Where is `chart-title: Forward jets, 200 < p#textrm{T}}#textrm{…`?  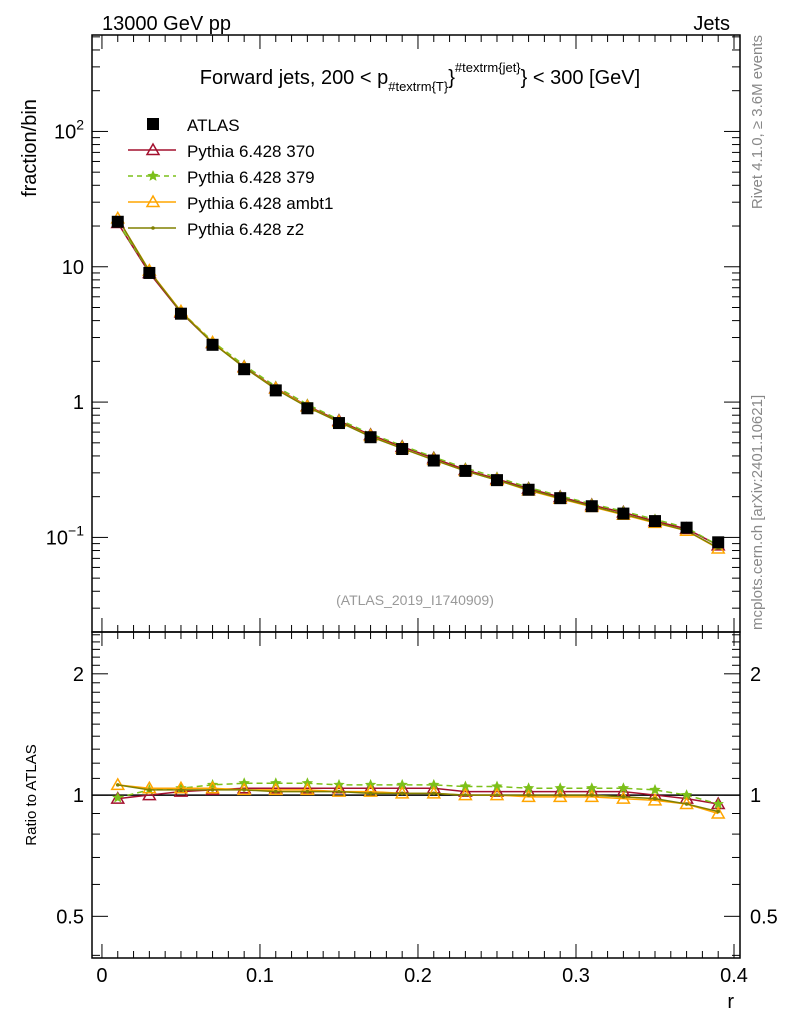
chart-title: Forward jets, 200 < p#textrm{T}}#textrm{… is located at coordinates (420, 77).